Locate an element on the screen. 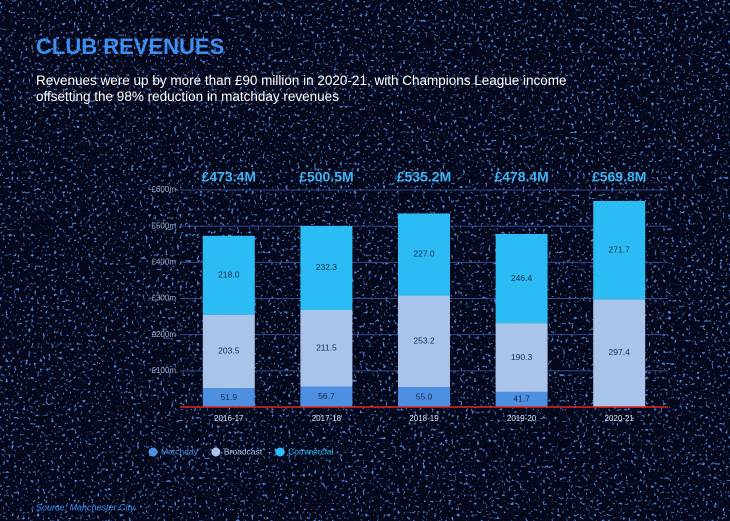 The height and width of the screenshot is (521, 730). data-label: 190.3 is located at coordinates (522, 357).